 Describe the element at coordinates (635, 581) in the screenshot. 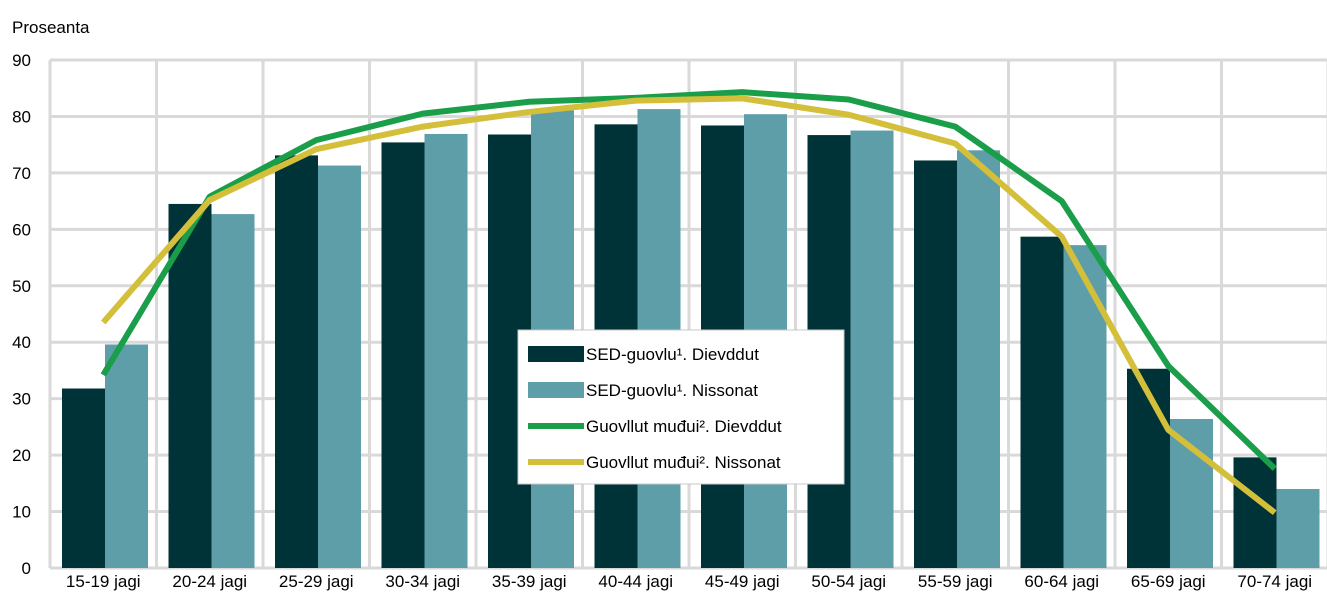

I see `x-tick-label: 40-44 jagi` at that location.